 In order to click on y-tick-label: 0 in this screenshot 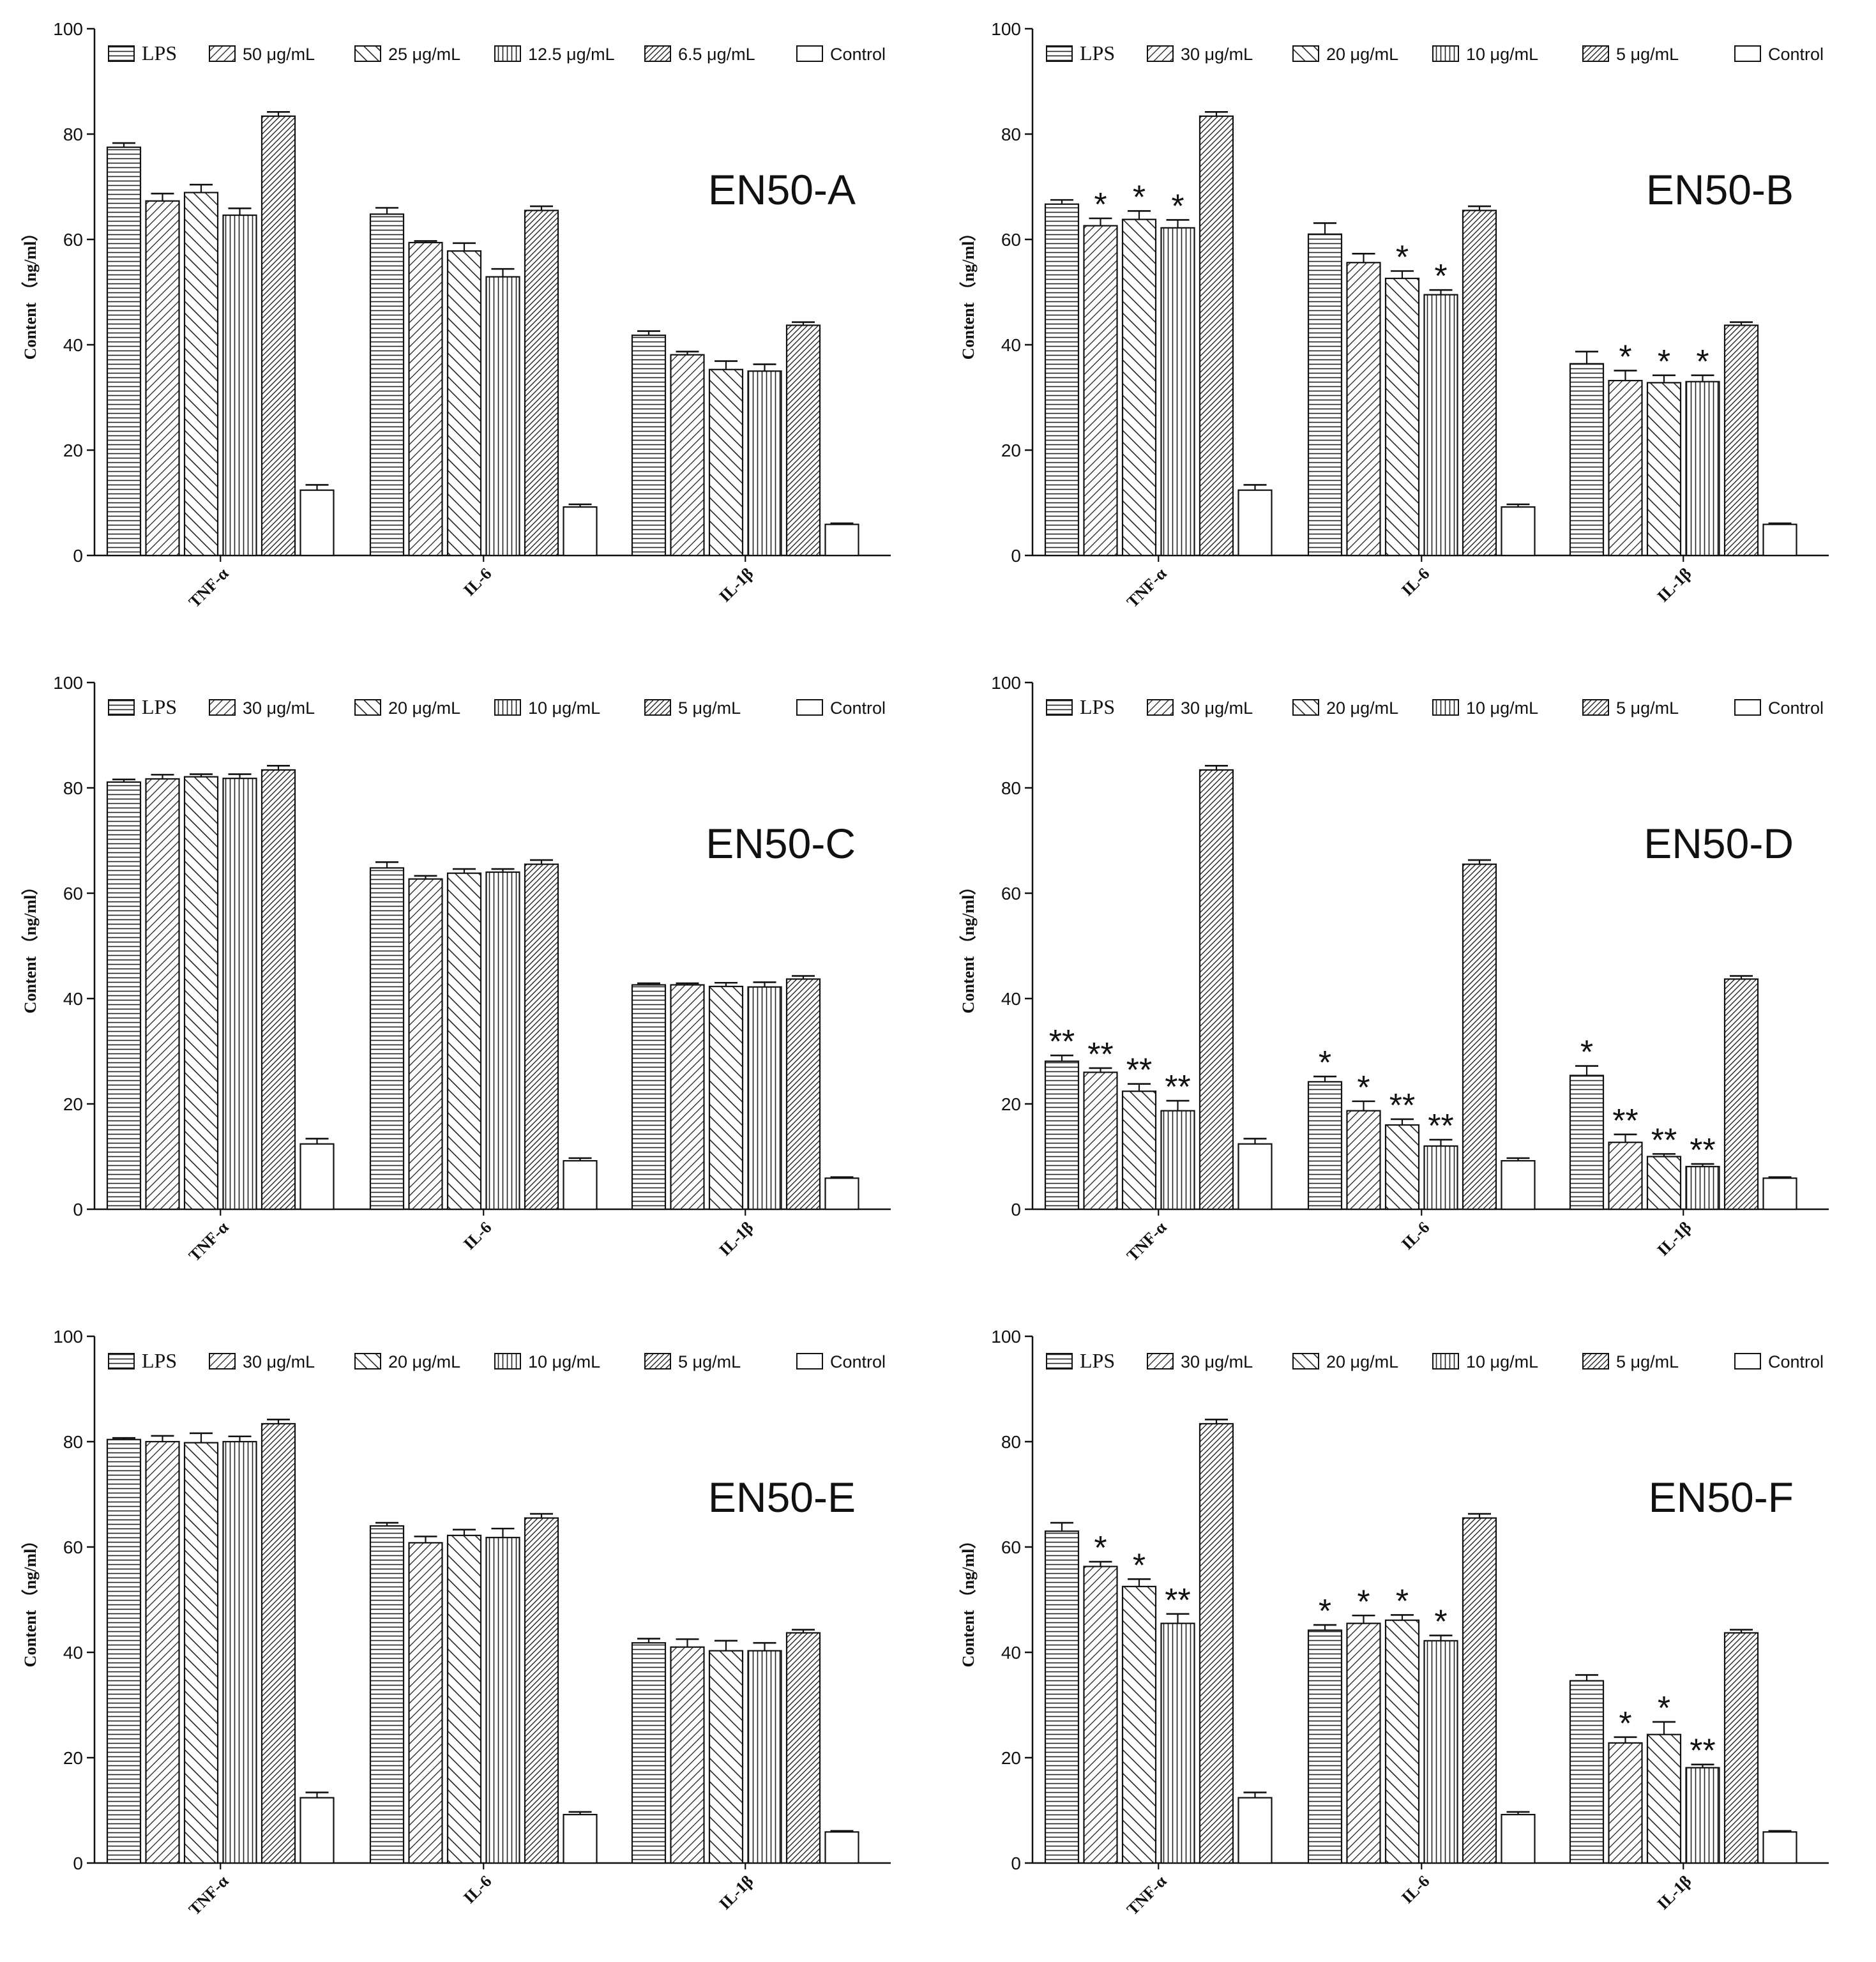, I will do `click(78, 1209)`.